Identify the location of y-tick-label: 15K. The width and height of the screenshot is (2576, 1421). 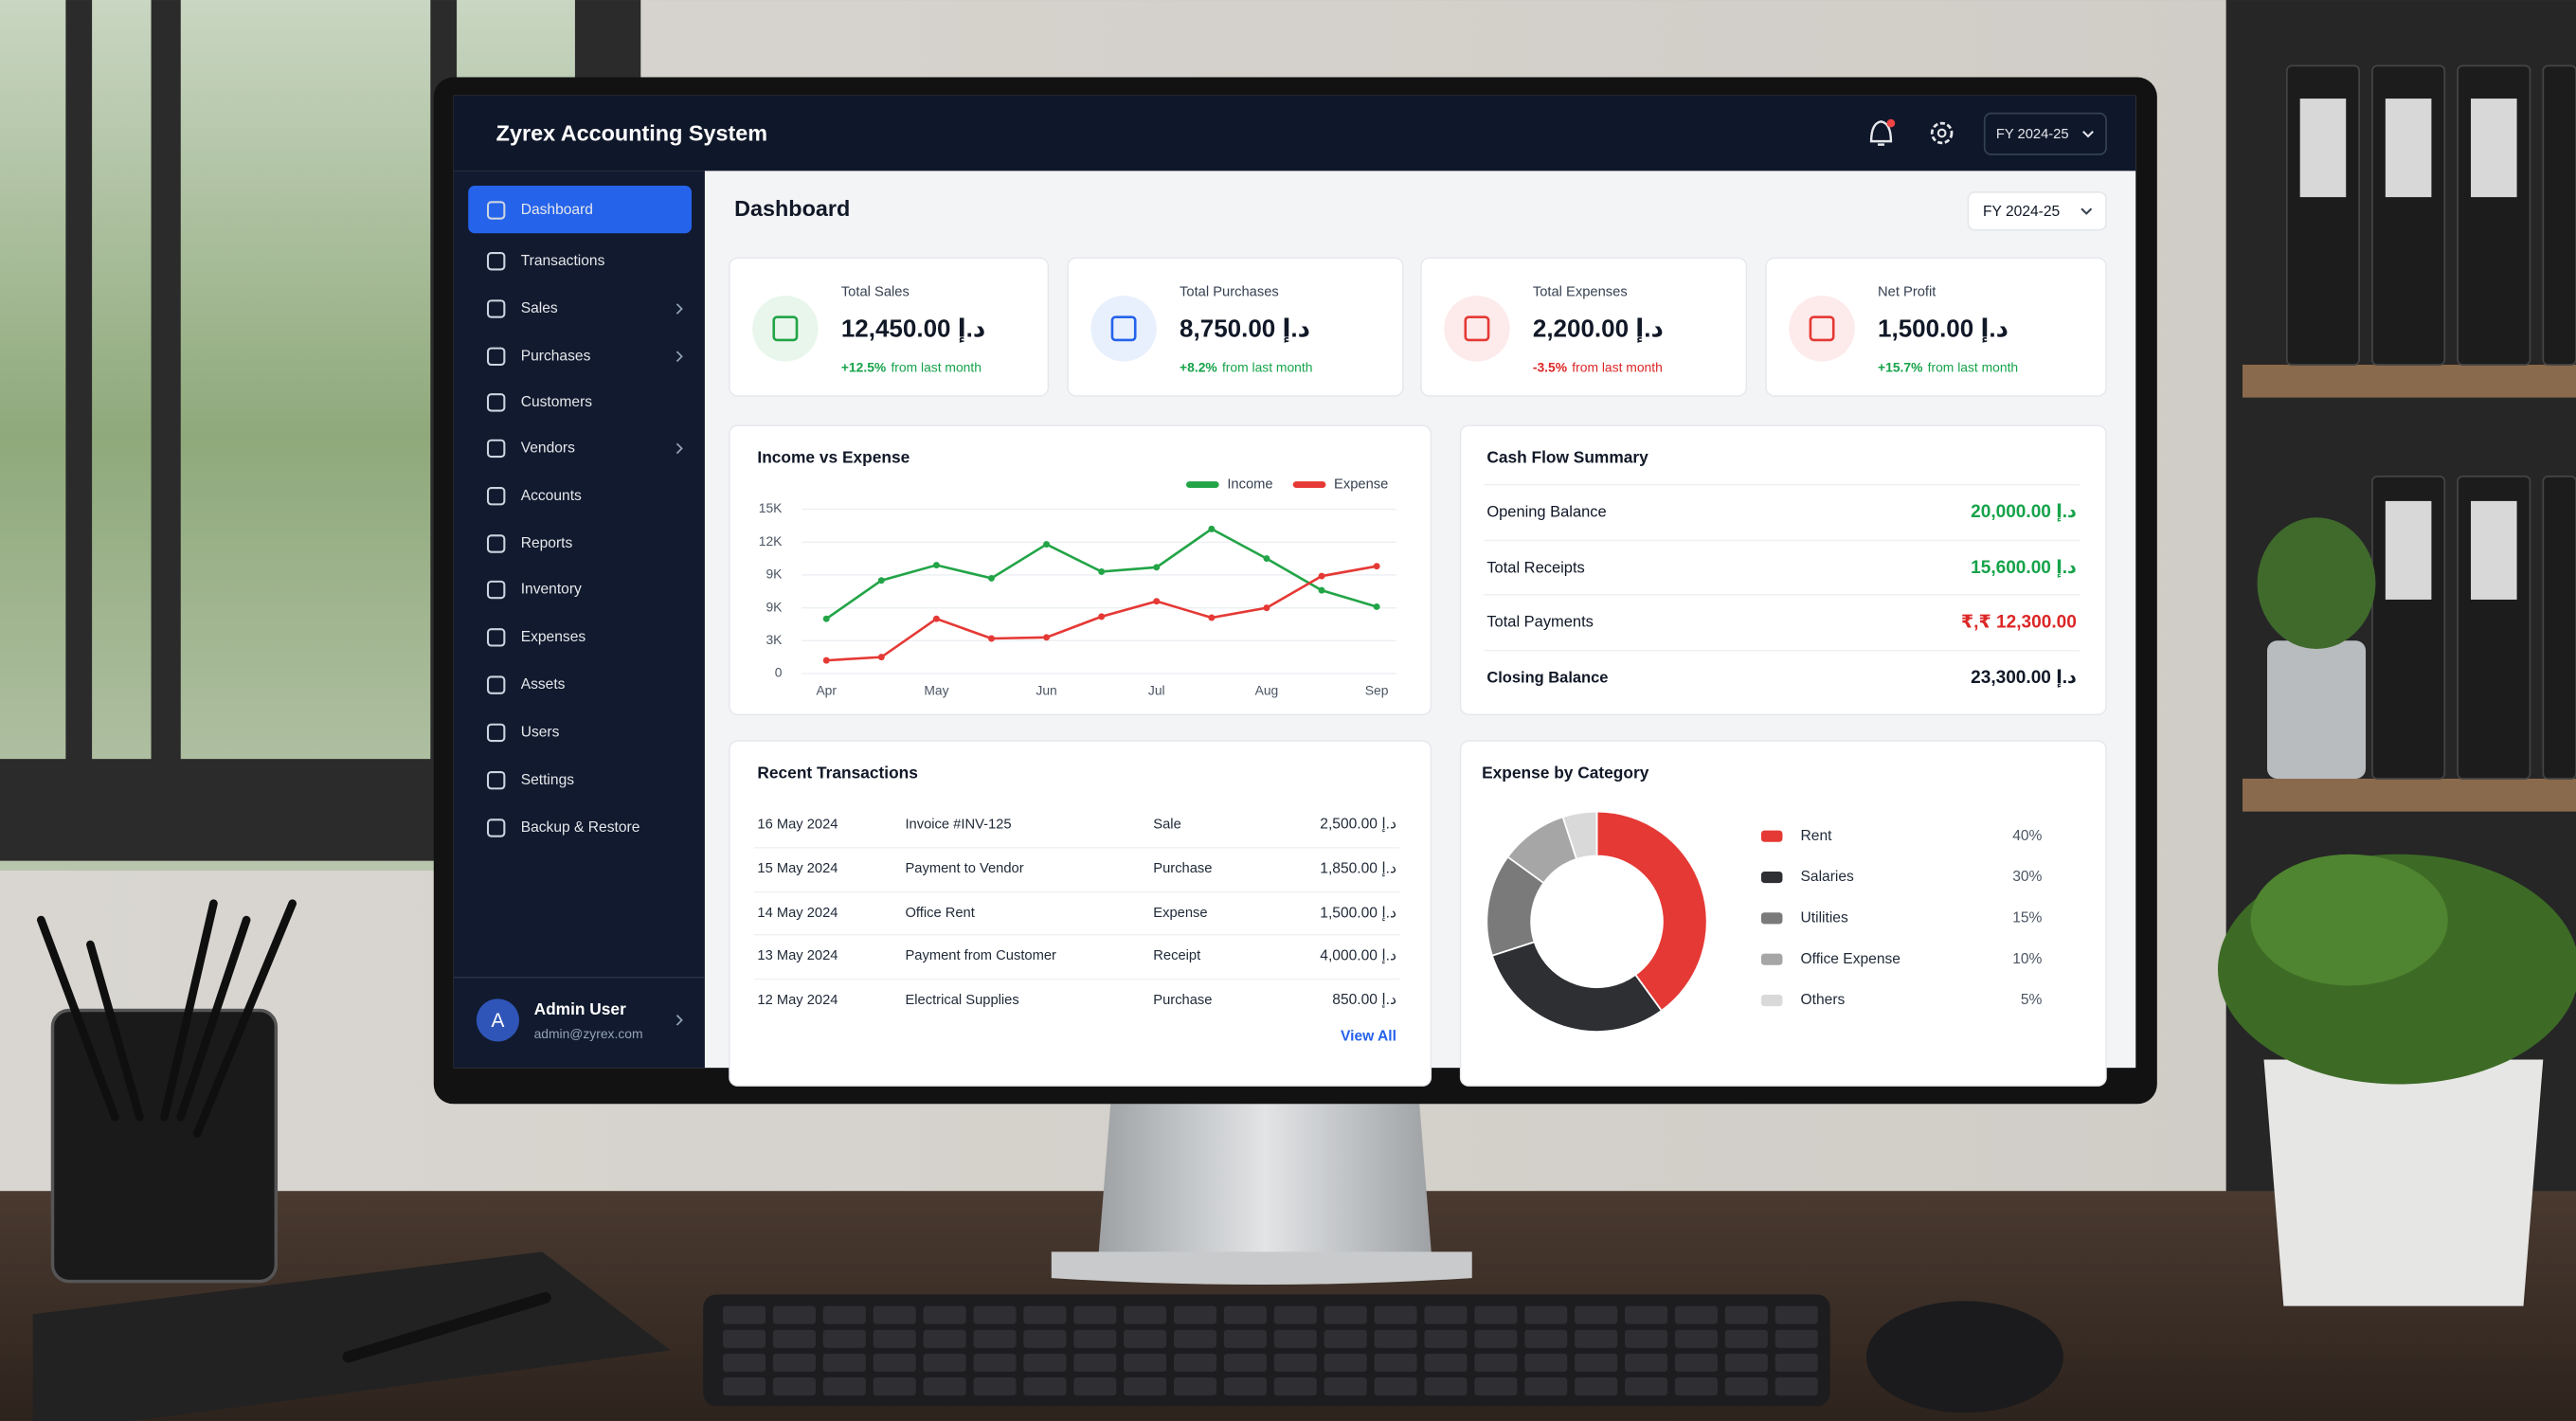
(771, 507).